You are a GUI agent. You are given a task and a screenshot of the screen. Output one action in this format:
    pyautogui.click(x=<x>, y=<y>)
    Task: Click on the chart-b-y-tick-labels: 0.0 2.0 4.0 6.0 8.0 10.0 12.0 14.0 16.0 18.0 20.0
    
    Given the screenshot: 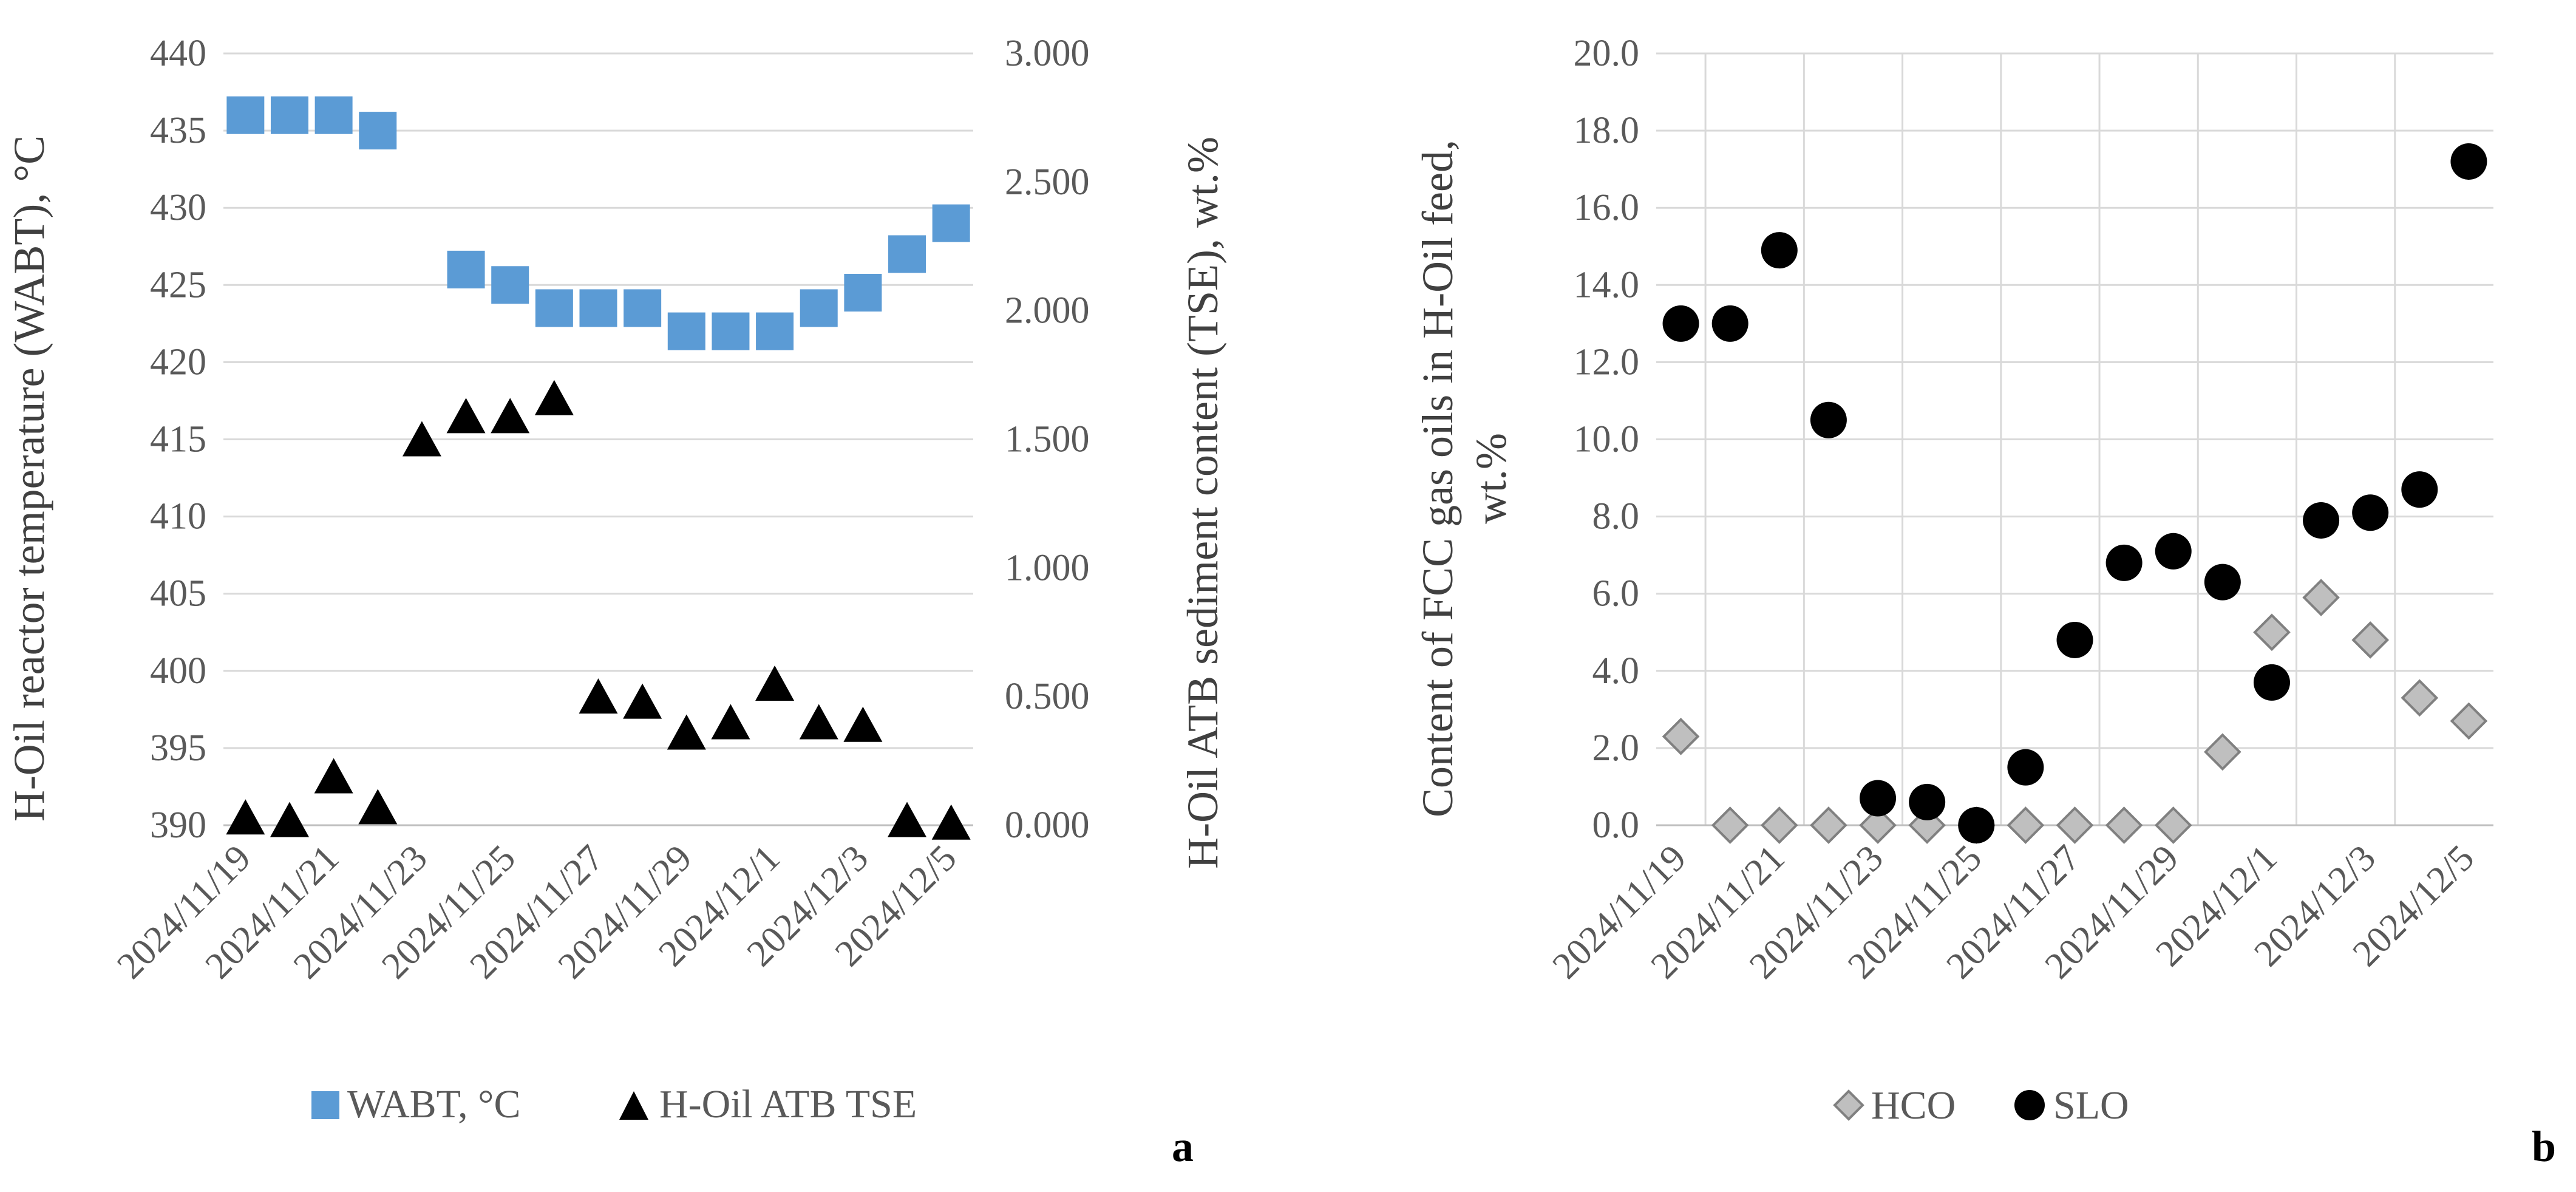 What is the action you would take?
    pyautogui.click(x=1607, y=439)
    